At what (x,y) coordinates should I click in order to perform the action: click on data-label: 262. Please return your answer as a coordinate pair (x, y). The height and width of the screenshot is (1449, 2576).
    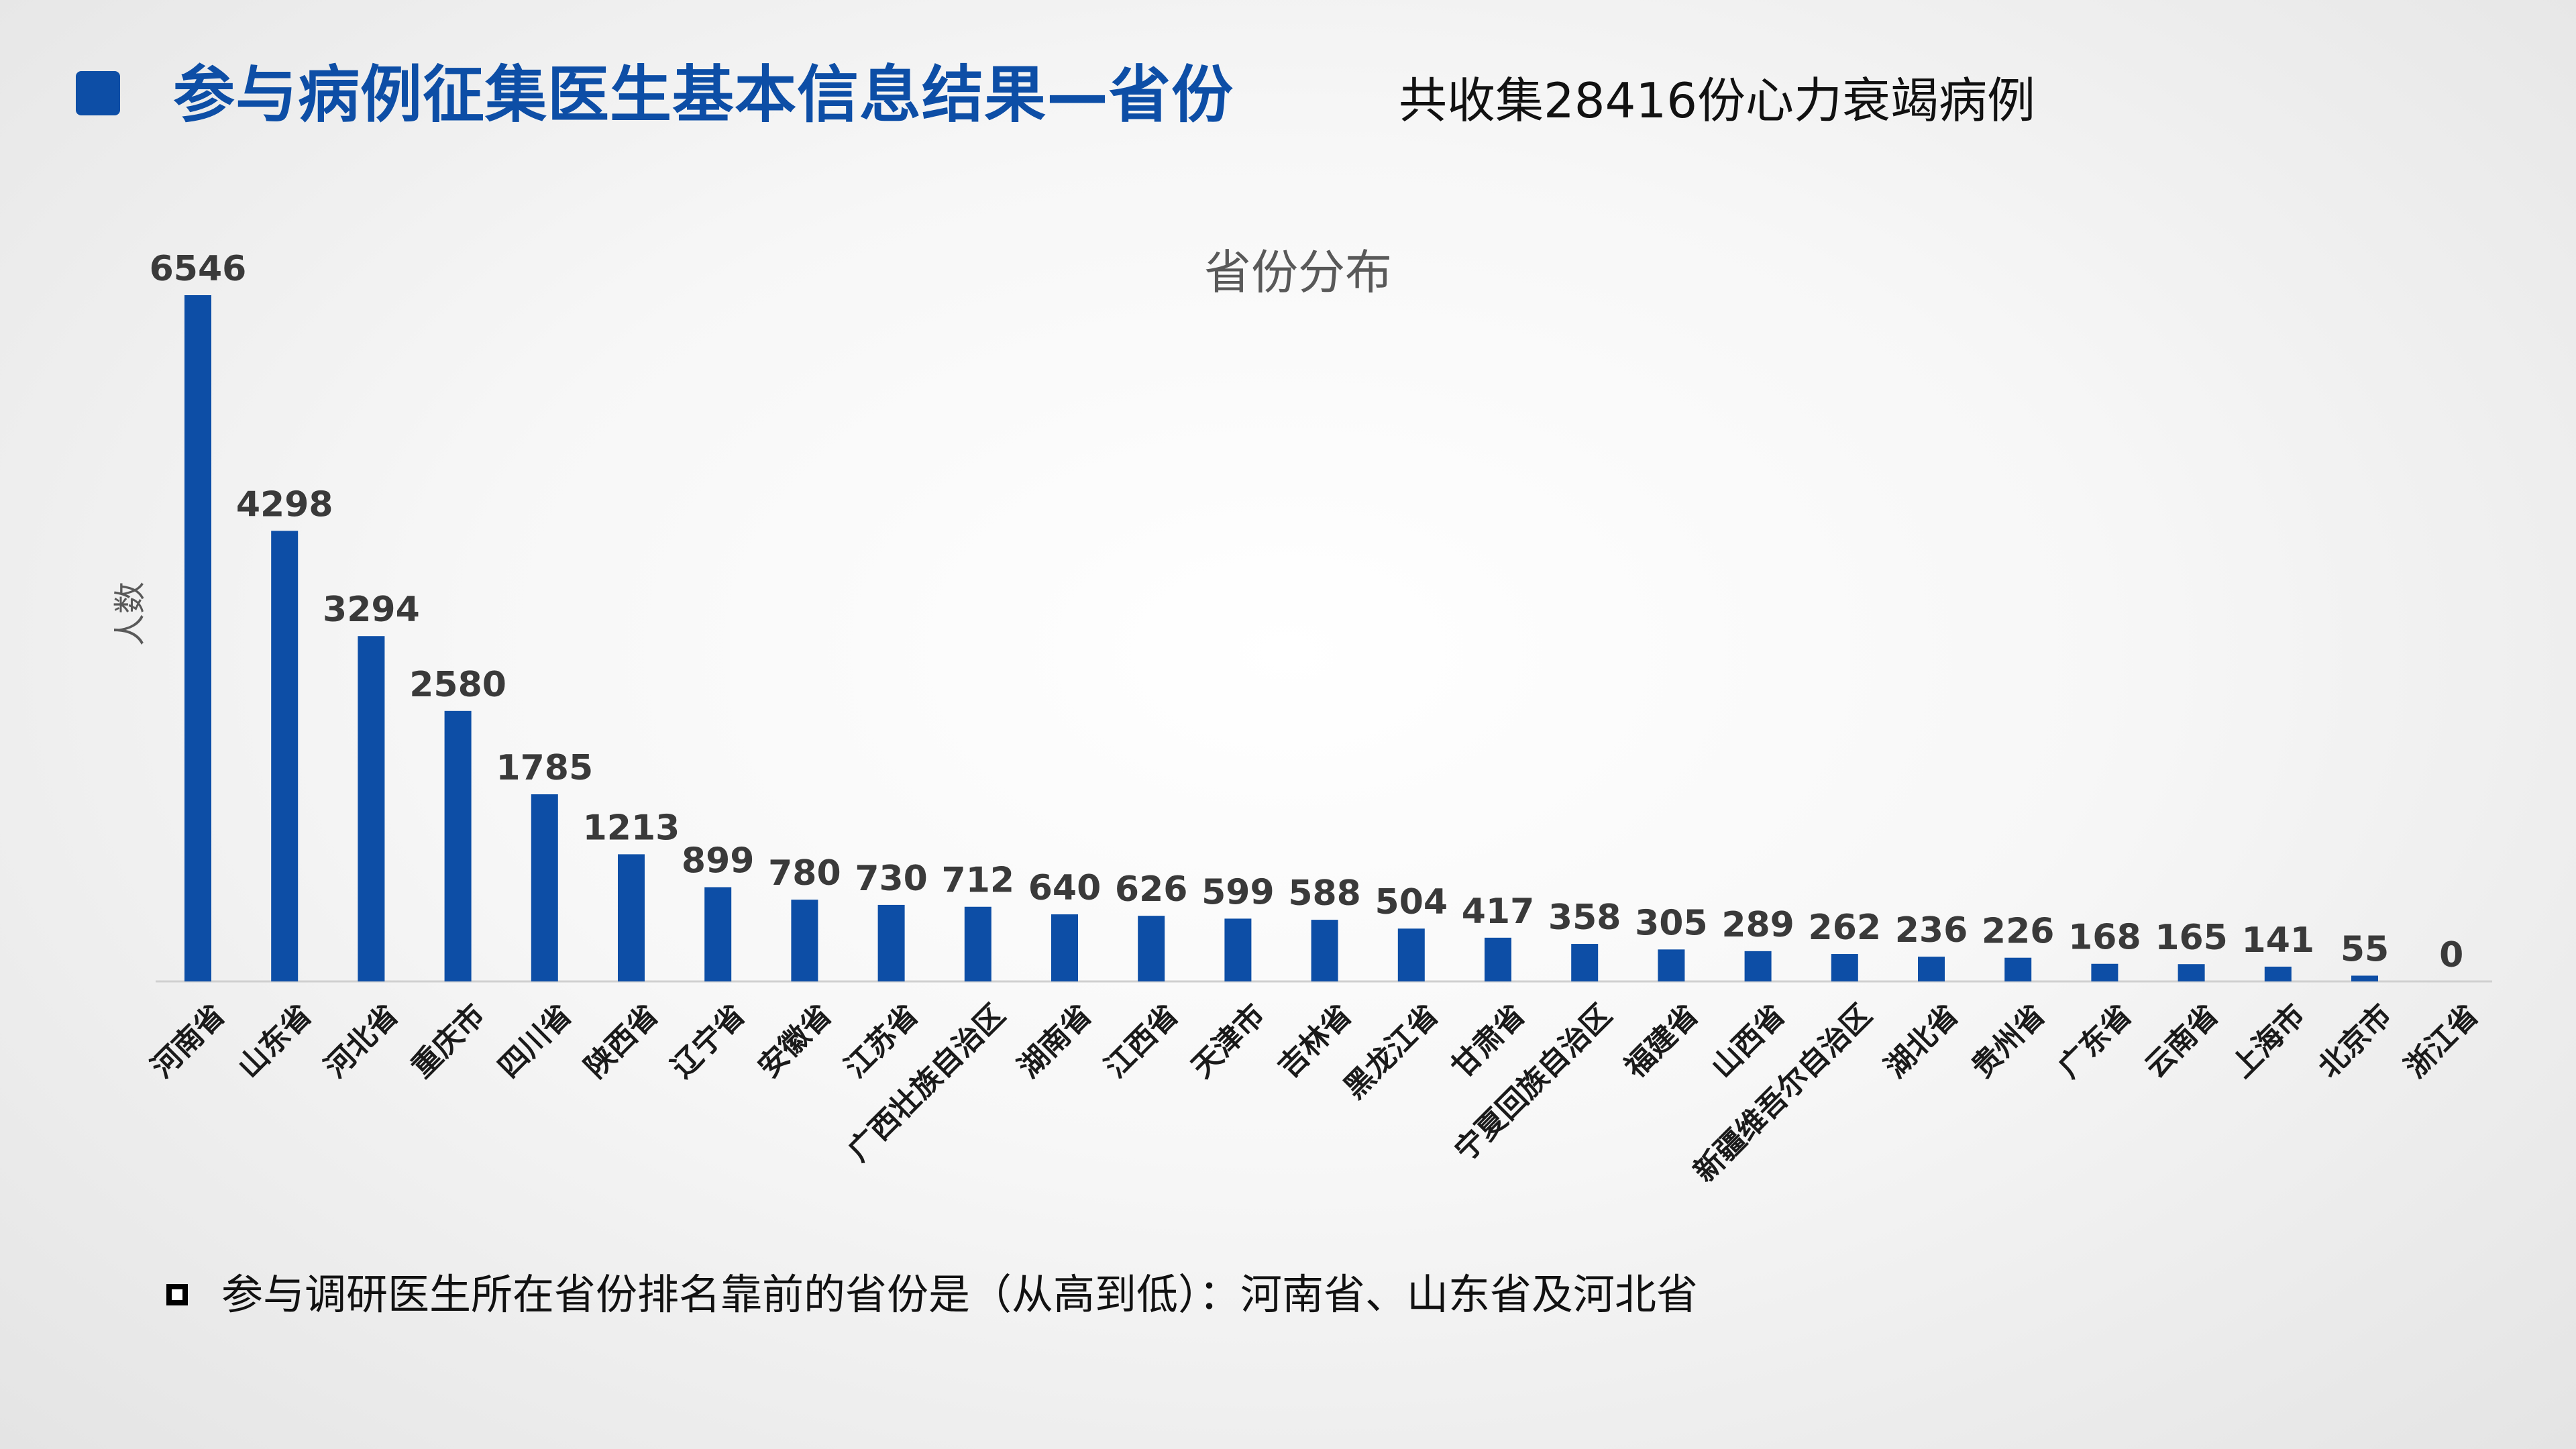
    Looking at the image, I should click on (1845, 928).